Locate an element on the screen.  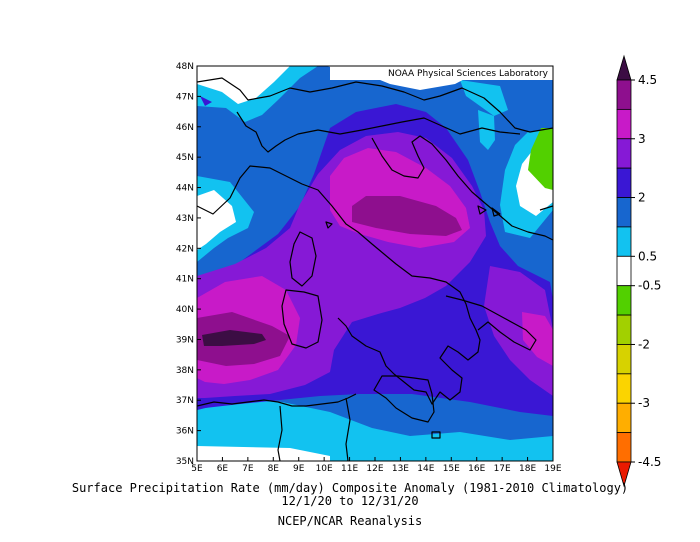
x-tick-label: 17E is located at coordinates (502, 469).